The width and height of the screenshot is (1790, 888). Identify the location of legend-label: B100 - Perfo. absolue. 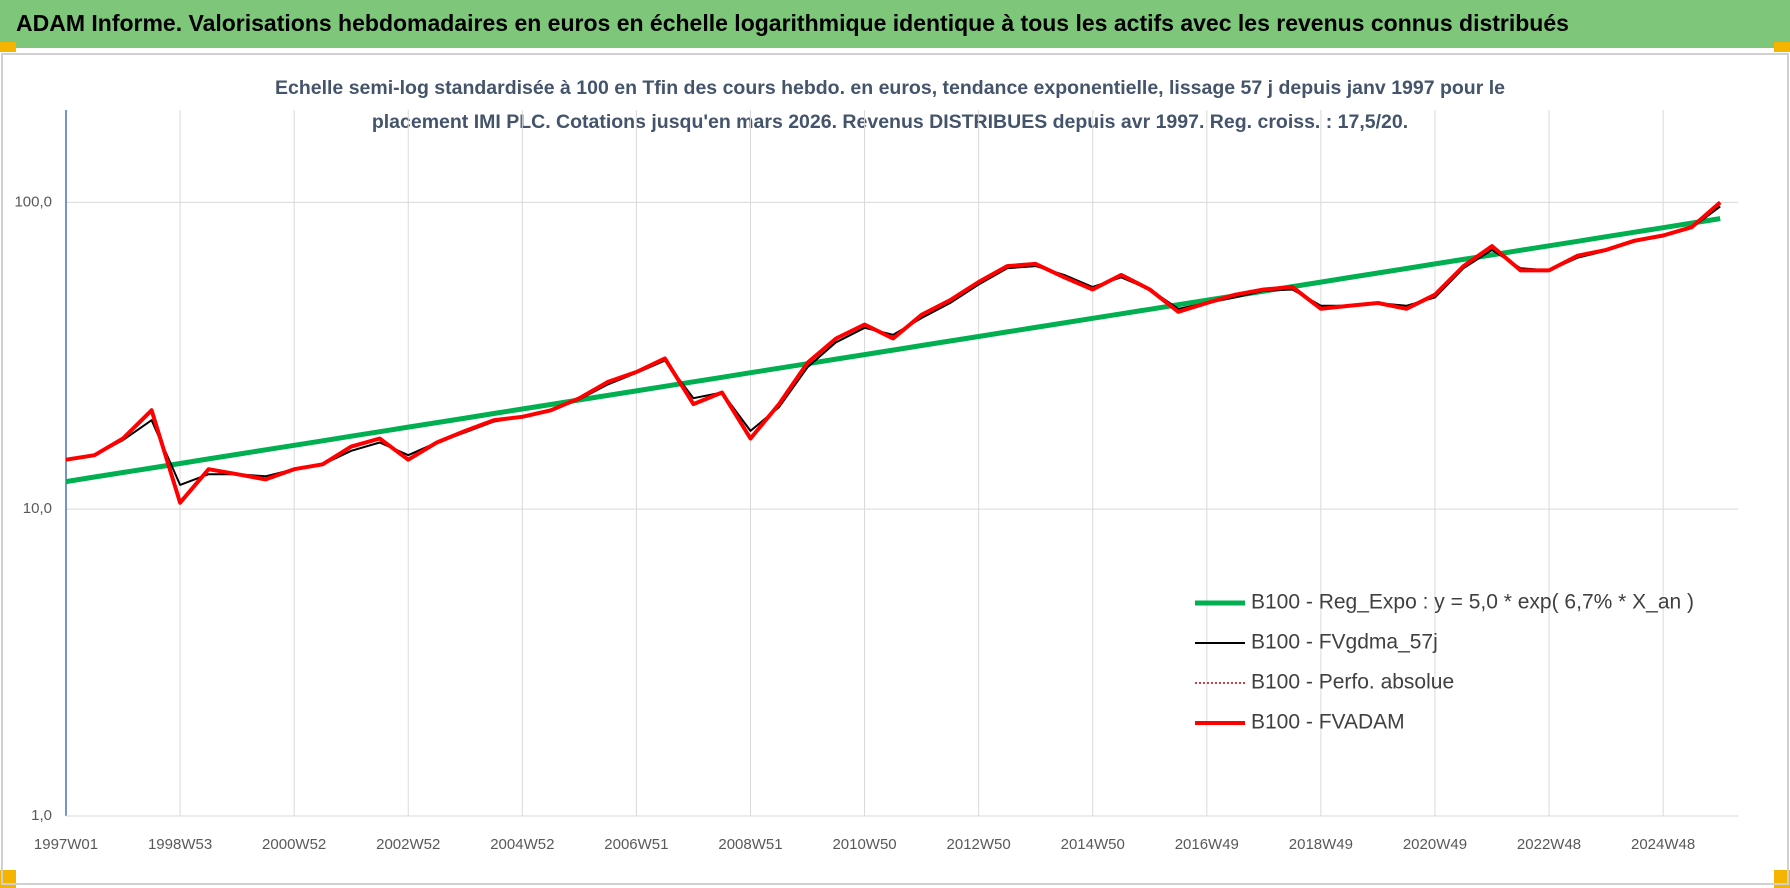
(1352, 682).